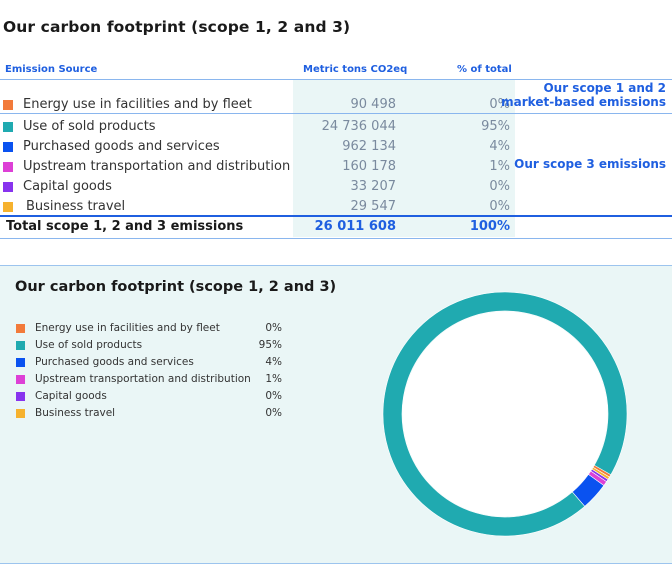 The image size is (672, 569). I want to click on table-row: Business travel 29 547 0%, so click(260, 207).